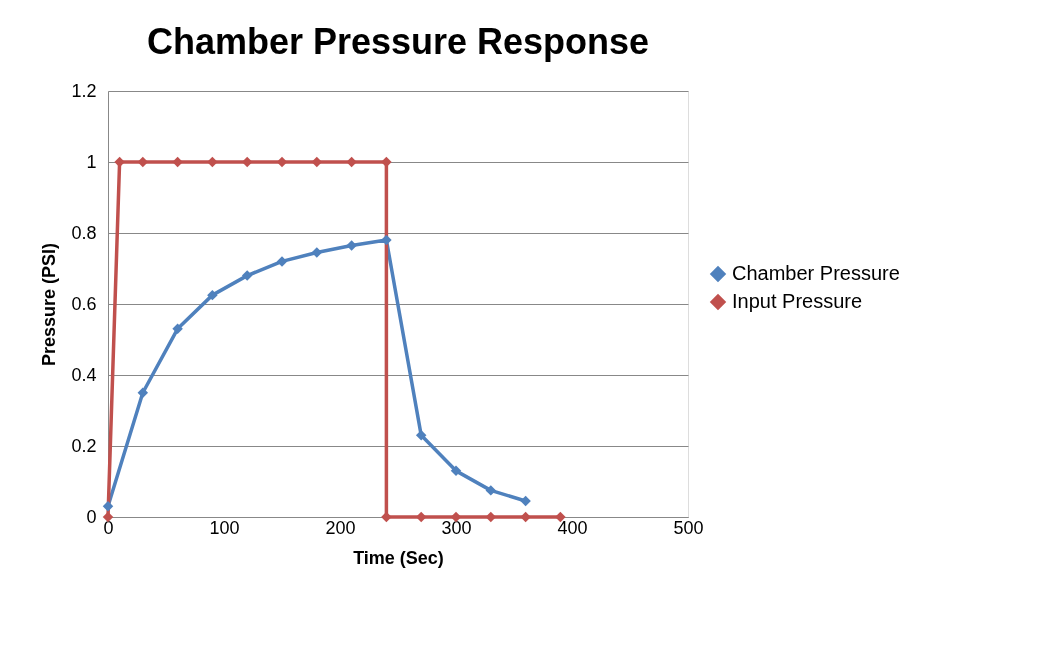 This screenshot has width=1062, height=664. What do you see at coordinates (456, 527) in the screenshot?
I see `x-tick-label: 300` at bounding box center [456, 527].